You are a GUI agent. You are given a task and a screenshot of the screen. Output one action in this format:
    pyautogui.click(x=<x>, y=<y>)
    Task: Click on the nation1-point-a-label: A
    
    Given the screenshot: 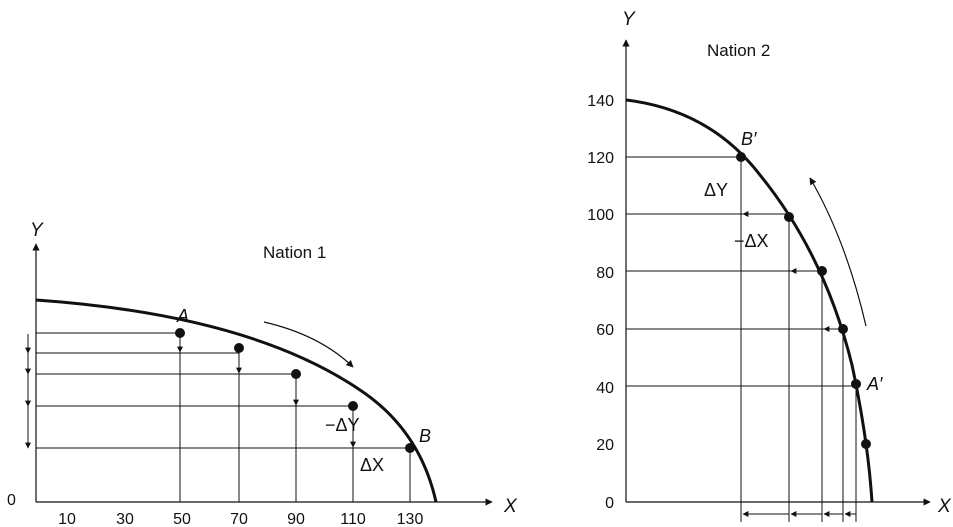 What is the action you would take?
    pyautogui.click(x=182, y=316)
    